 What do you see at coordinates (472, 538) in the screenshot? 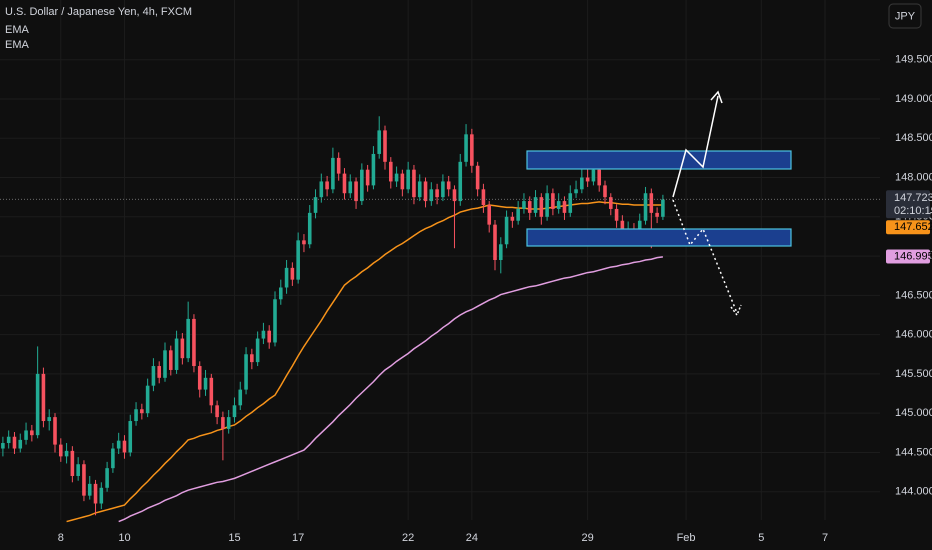
I see `x-tick-label: 24` at bounding box center [472, 538].